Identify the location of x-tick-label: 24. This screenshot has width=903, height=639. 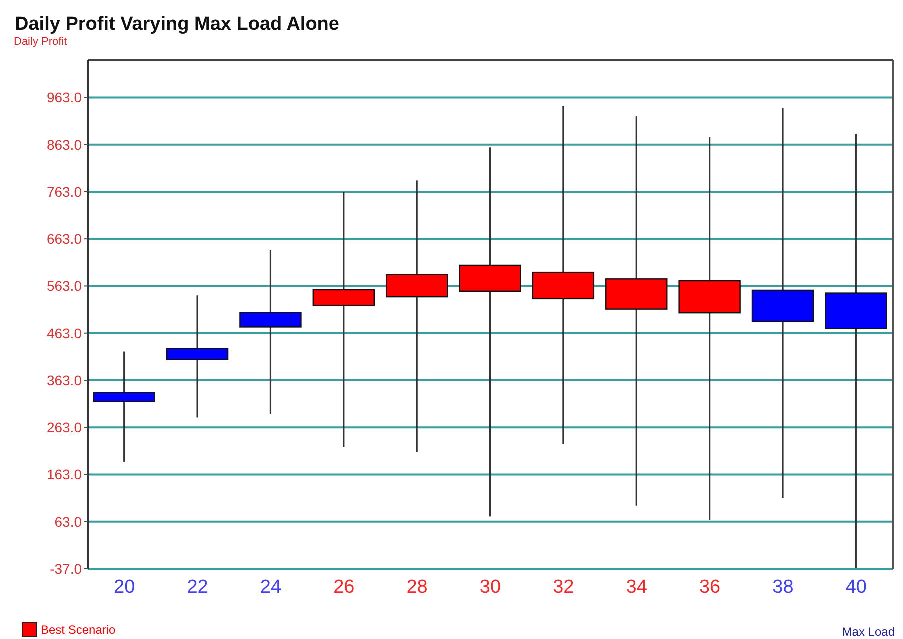
(271, 587).